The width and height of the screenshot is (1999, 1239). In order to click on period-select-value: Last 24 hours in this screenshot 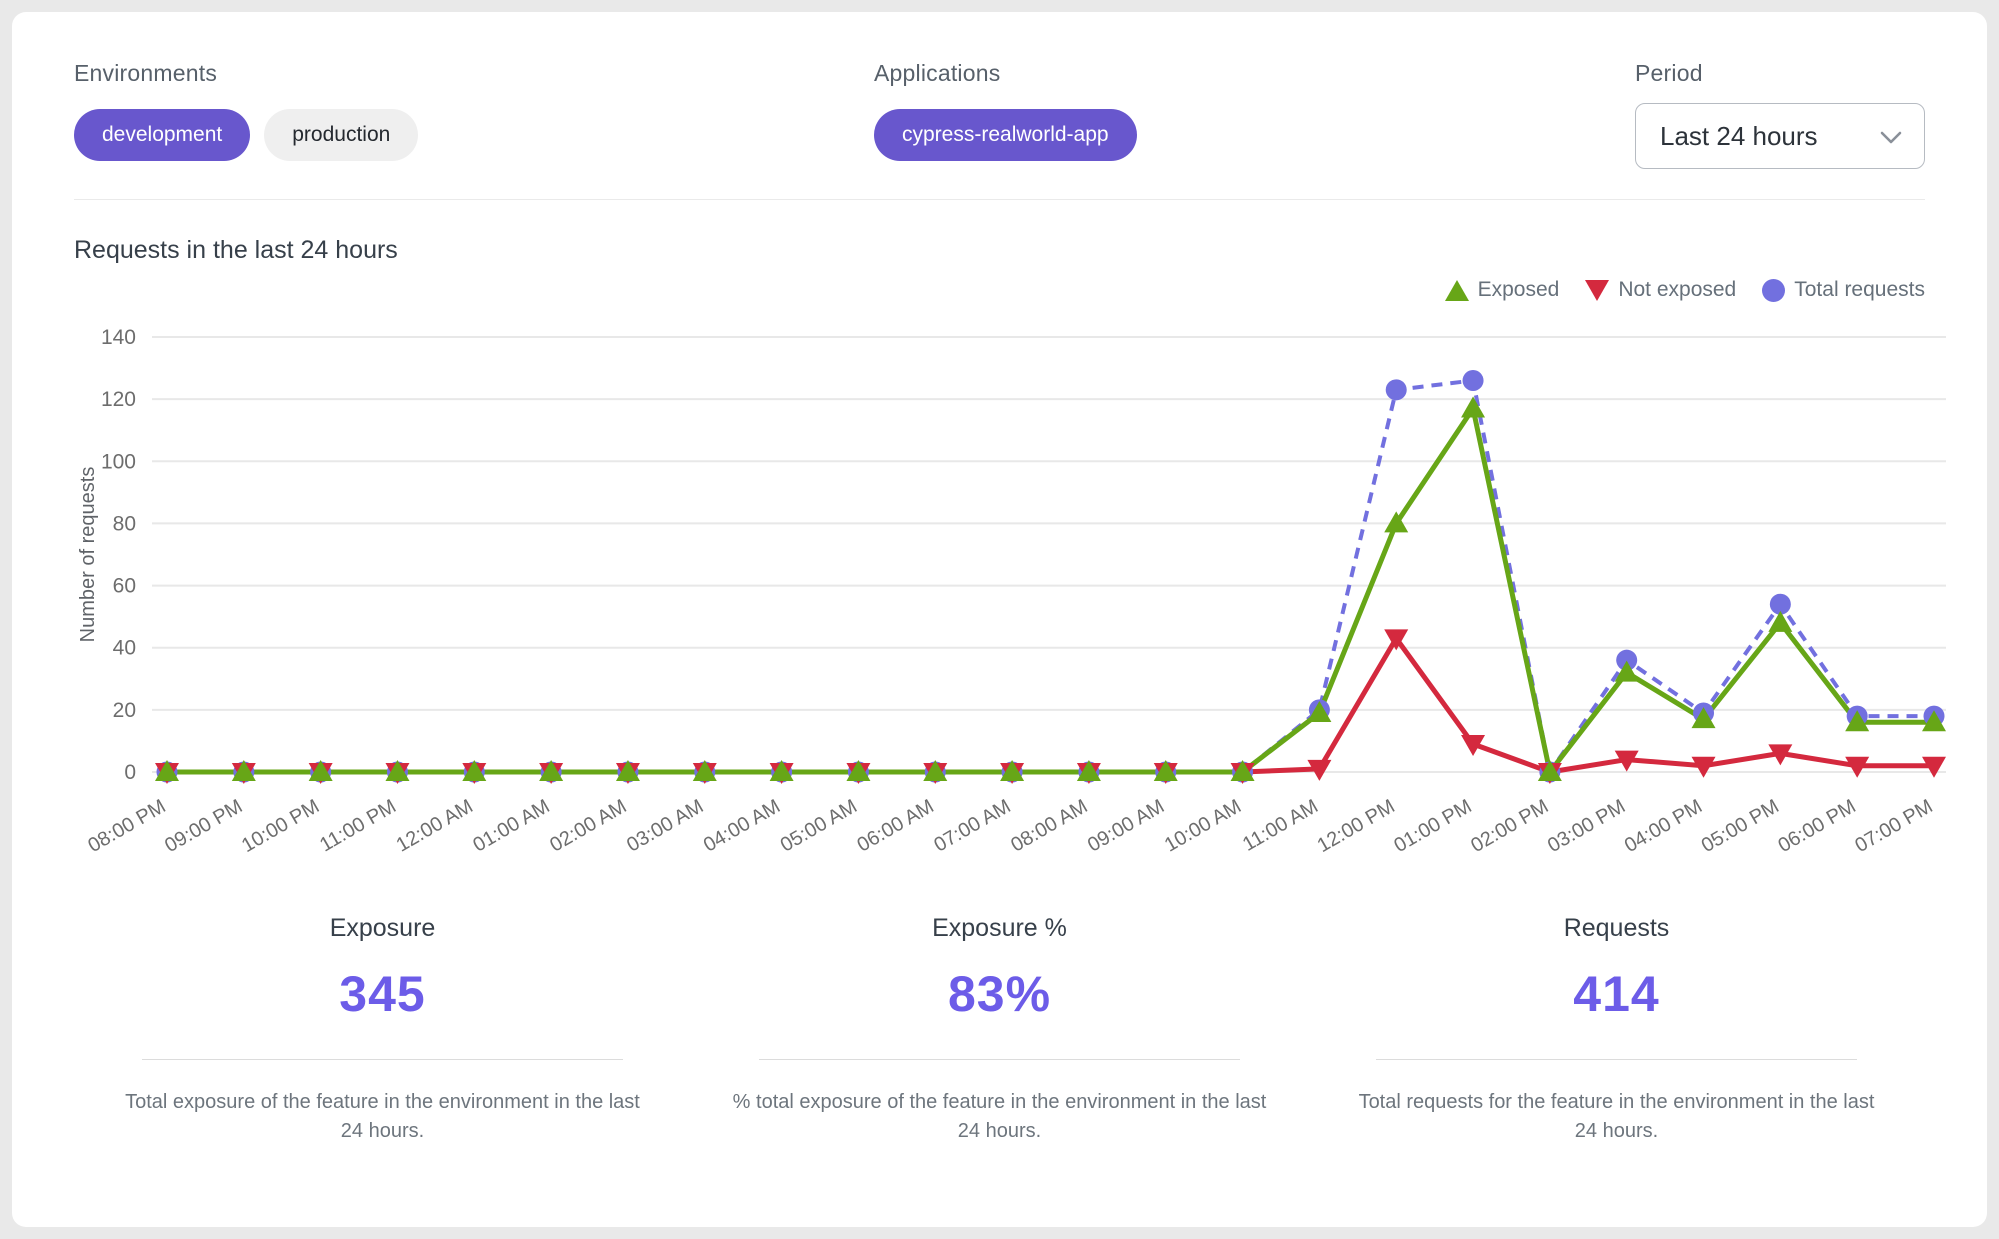, I will do `click(1739, 135)`.